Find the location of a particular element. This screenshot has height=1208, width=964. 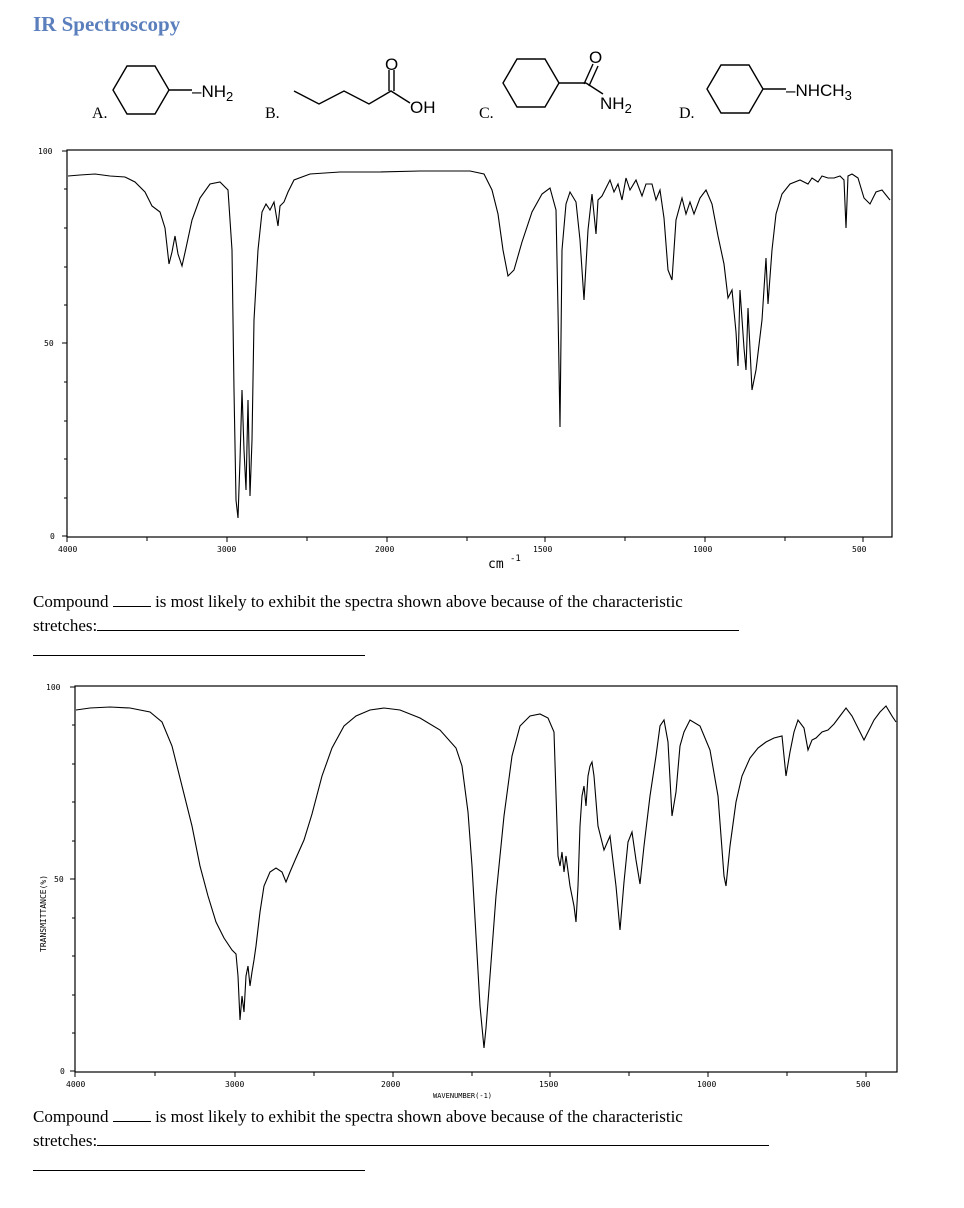

question-2-lead: Compound is located at coordinates (71, 1116).